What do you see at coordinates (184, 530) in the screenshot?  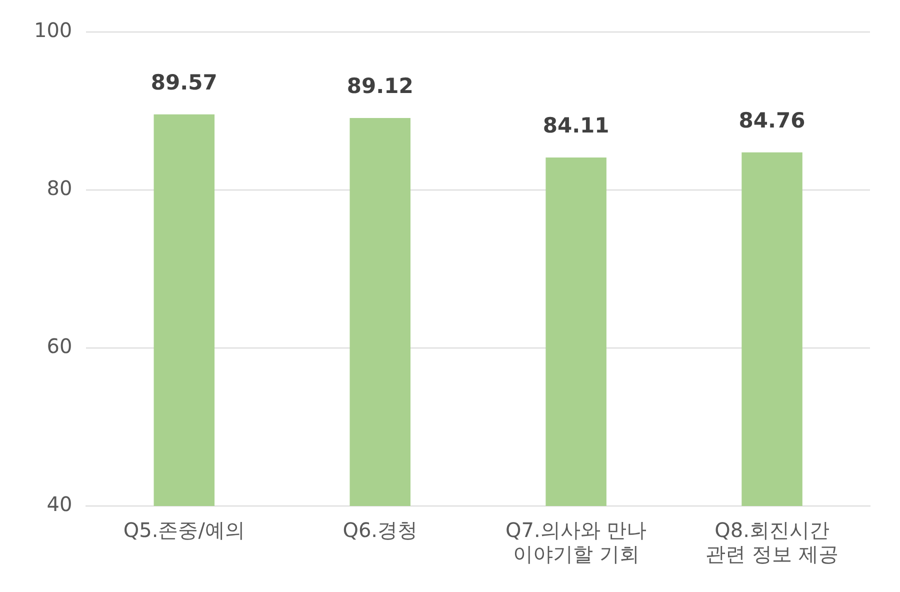 I see `x-tick-label: Q5.존중/예의` at bounding box center [184, 530].